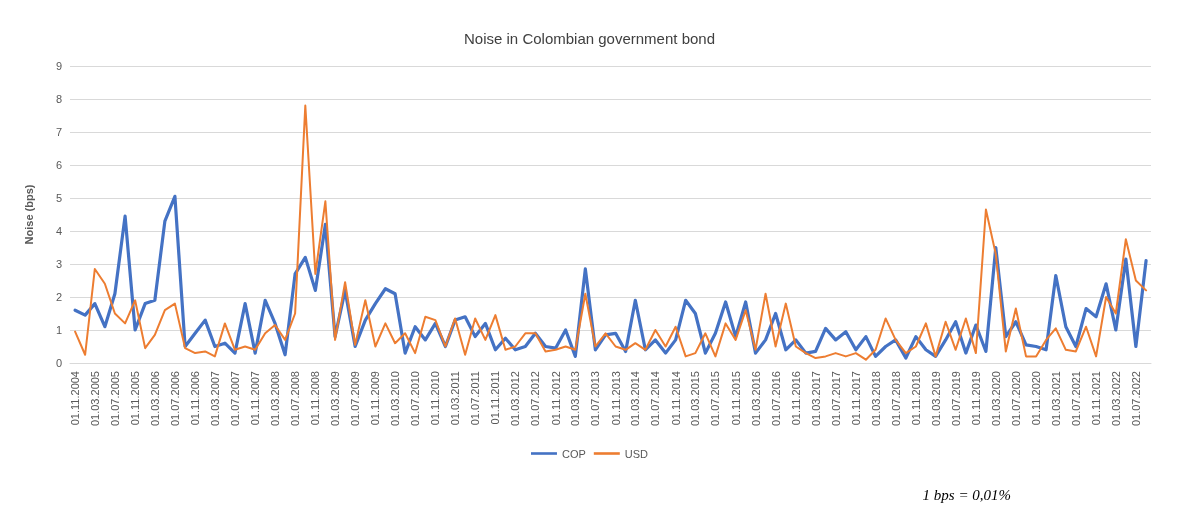  Describe the element at coordinates (515, 399) in the screenshot. I see `x-tick-label: 01.03.2012` at that location.